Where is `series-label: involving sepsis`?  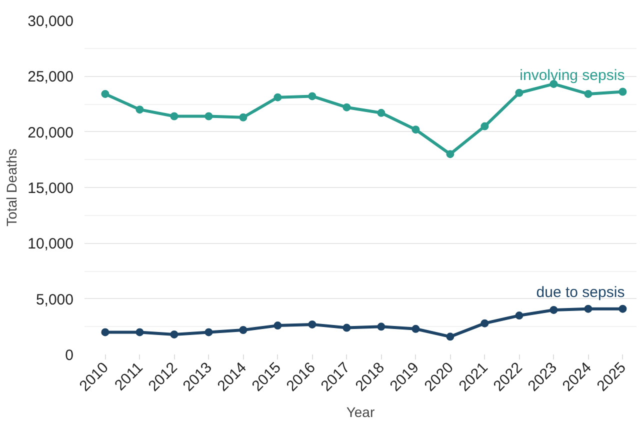
series-label: involving sepsis is located at coordinates (572, 75).